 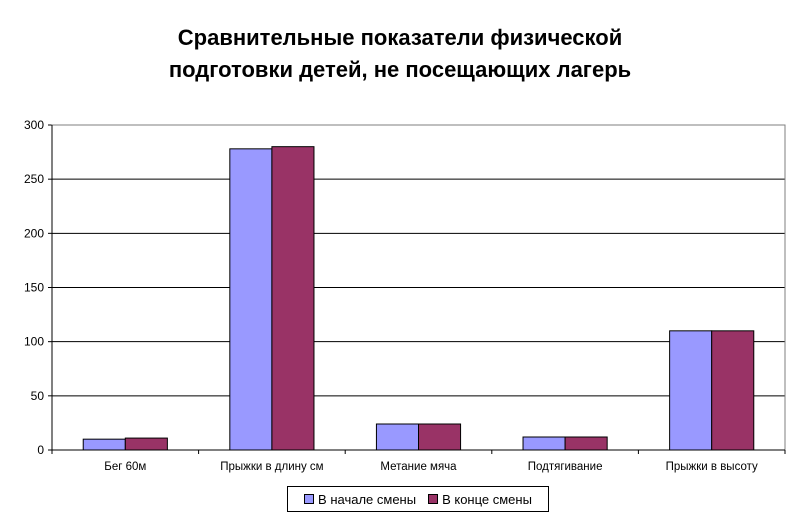 What do you see at coordinates (125, 467) in the screenshot?
I see `x-tick-label: Бег 60м` at bounding box center [125, 467].